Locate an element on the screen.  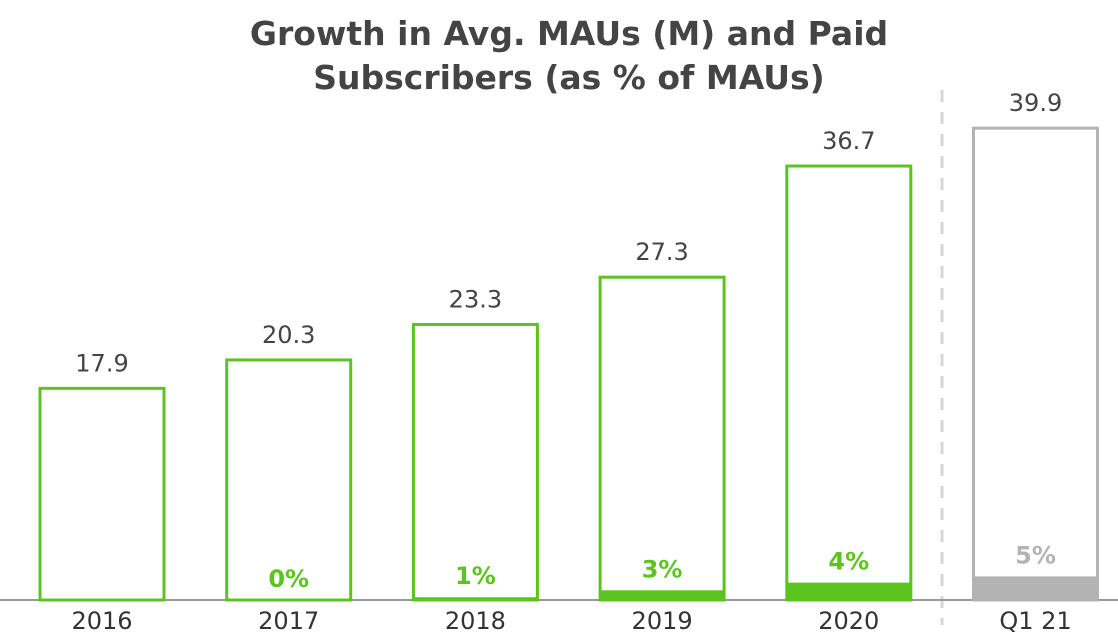
value-label: 17.9 is located at coordinates (101, 363).